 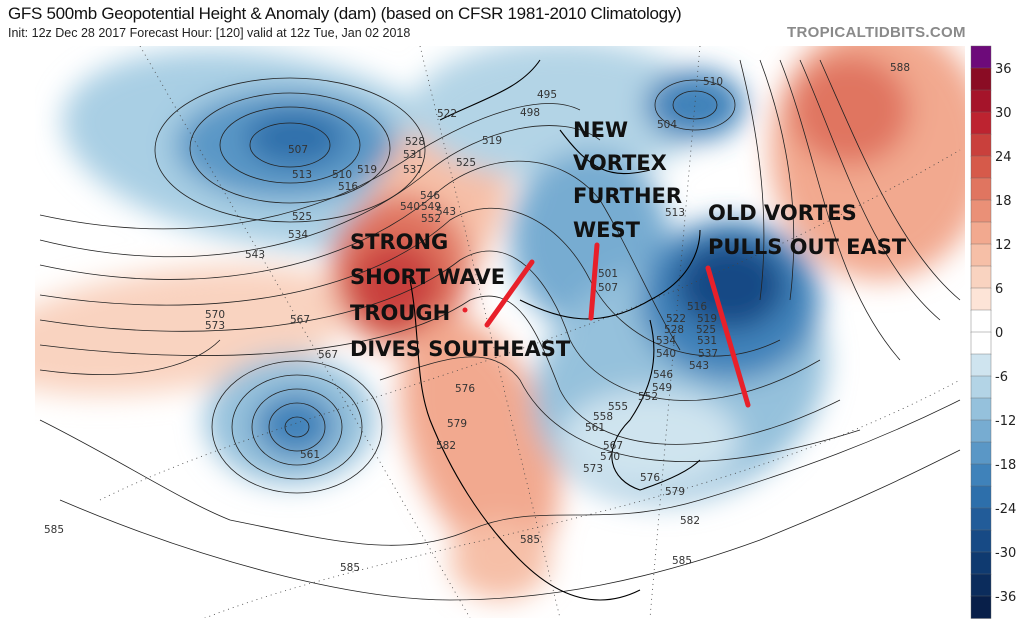 What do you see at coordinates (674, 330) in the screenshot?
I see `contour-label: 528` at bounding box center [674, 330].